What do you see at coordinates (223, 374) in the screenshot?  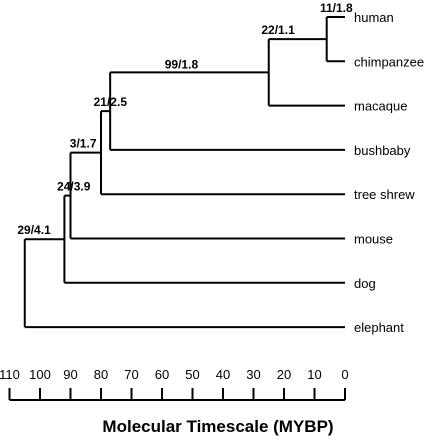 I see `axis-tick-label: 40` at bounding box center [223, 374].